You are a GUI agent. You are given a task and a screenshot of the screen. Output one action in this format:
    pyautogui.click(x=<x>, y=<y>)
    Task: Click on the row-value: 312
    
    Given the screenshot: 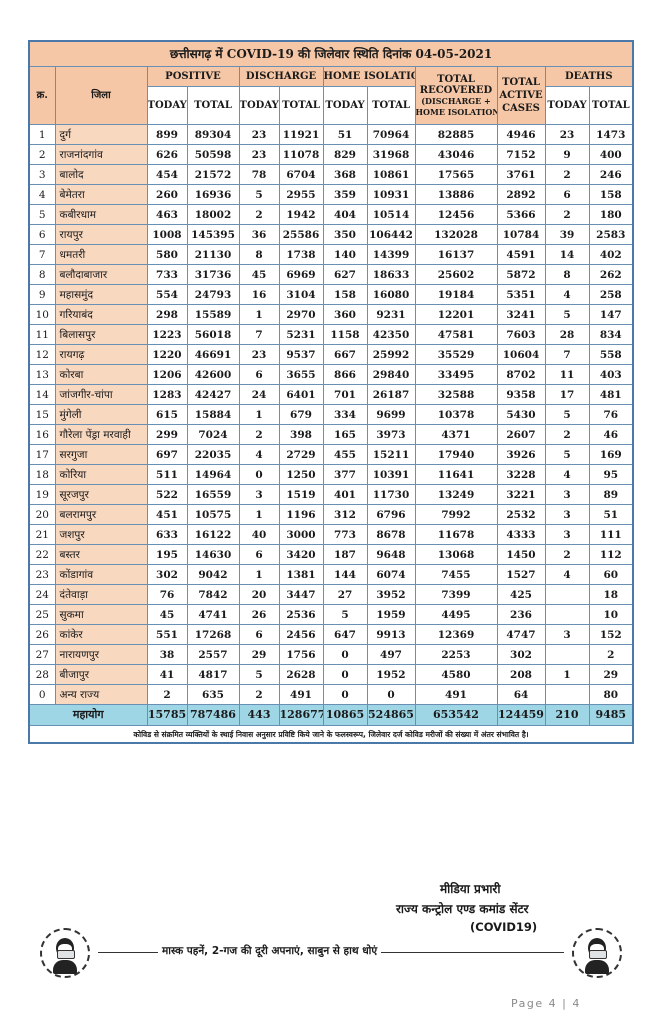 What is the action you would take?
    pyautogui.click(x=345, y=514)
    